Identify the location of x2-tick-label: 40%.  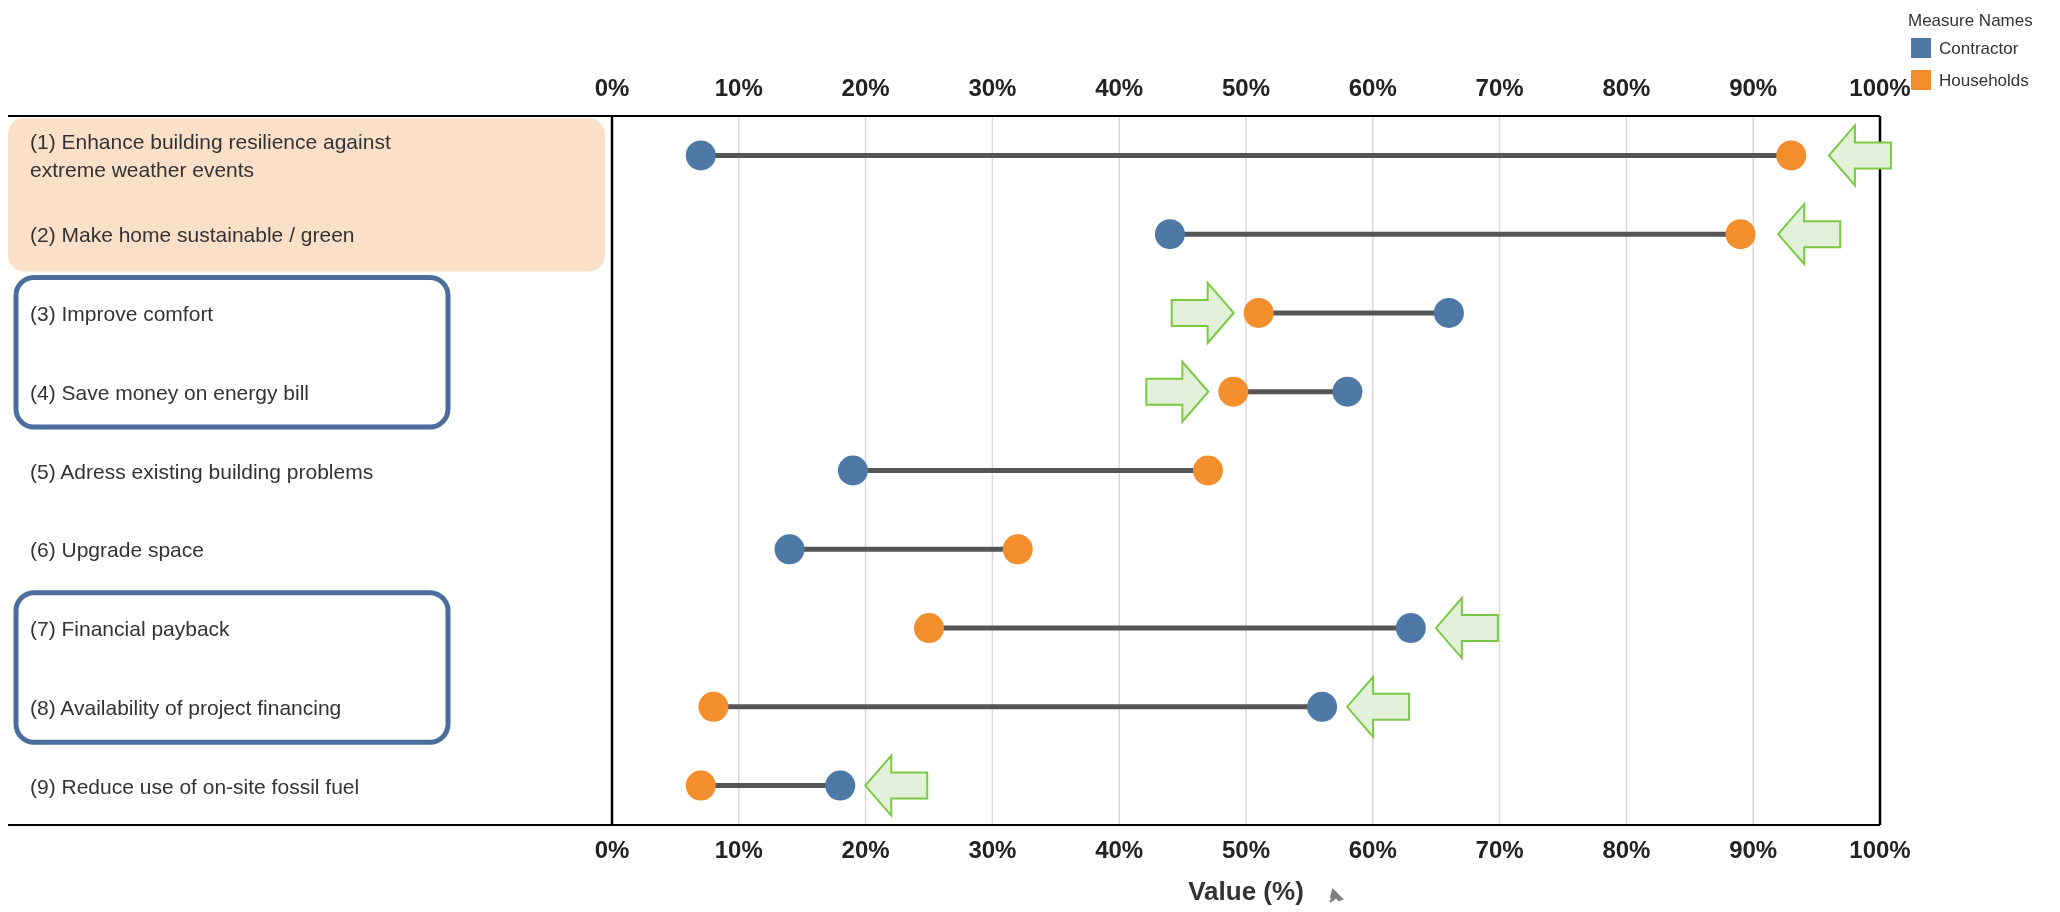
(1119, 87).